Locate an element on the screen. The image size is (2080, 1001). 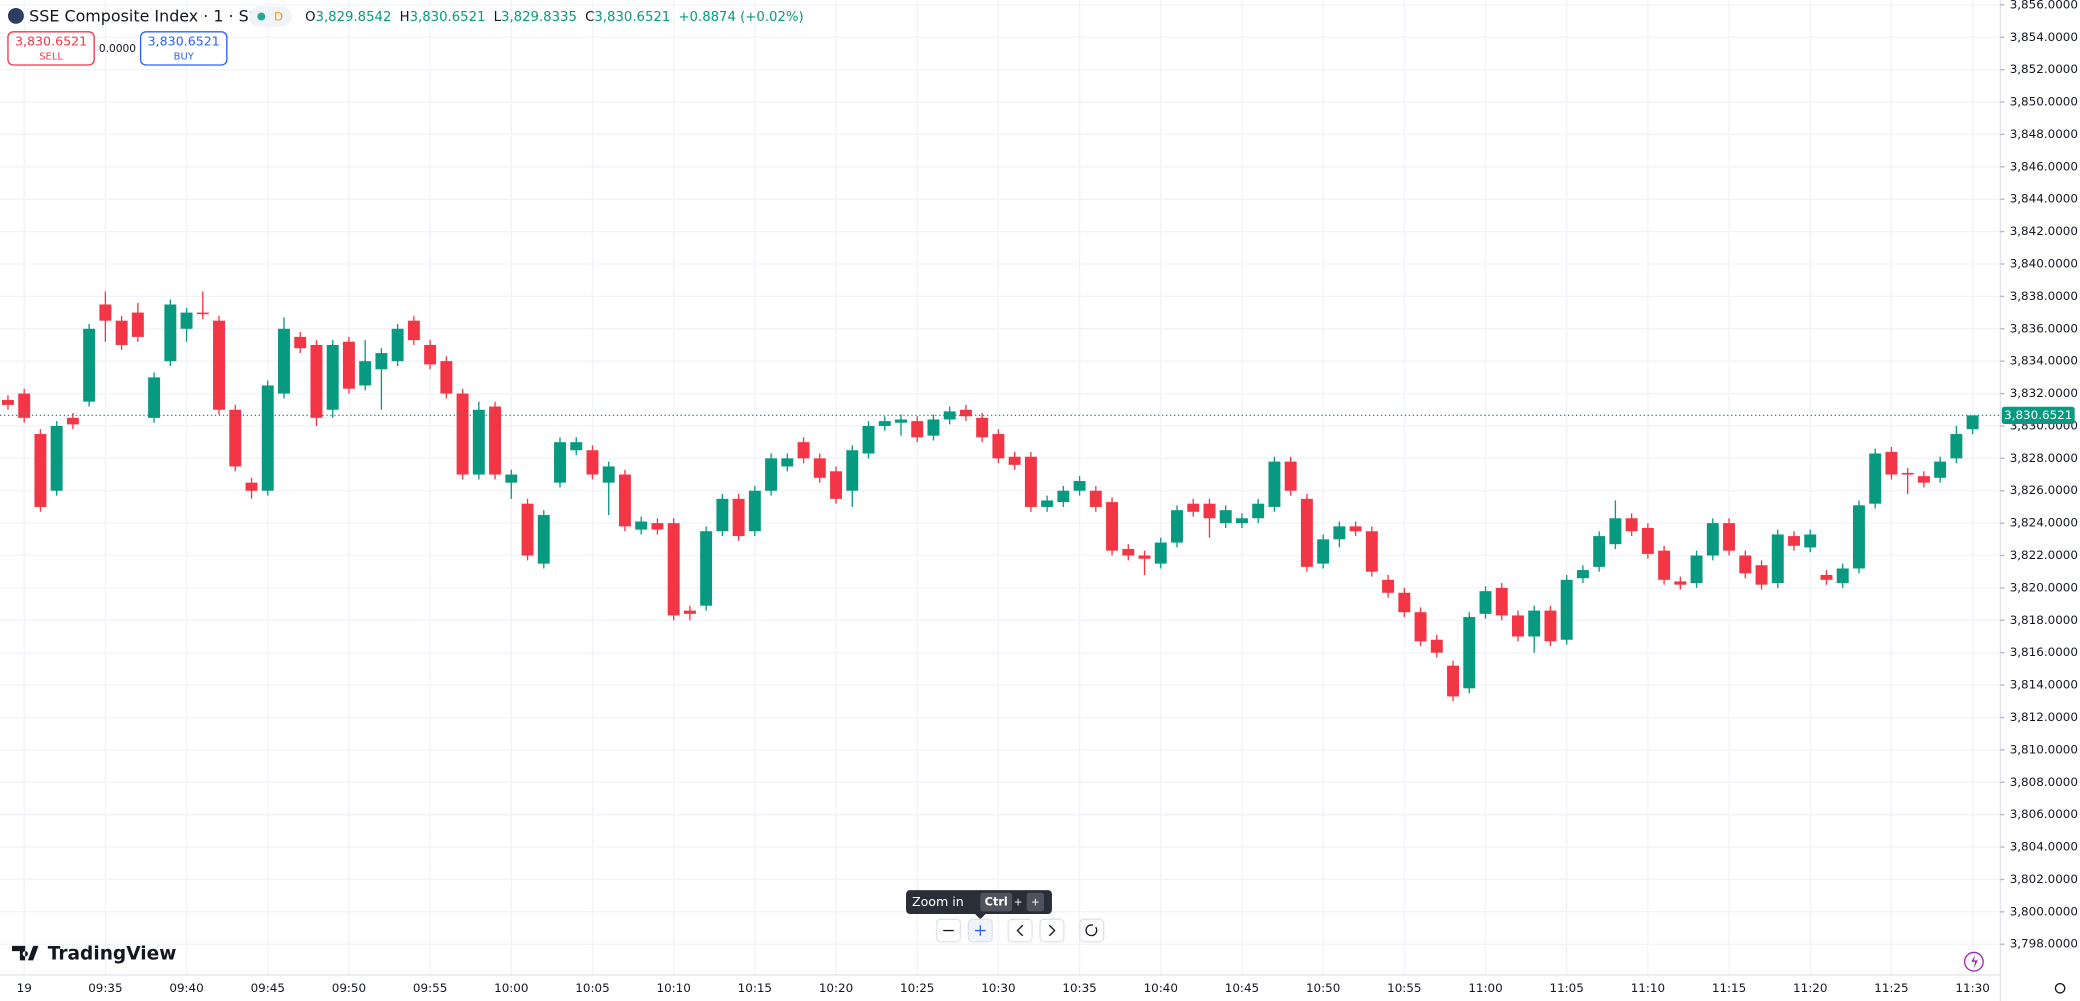
y-tick-label: 3,818.0000 is located at coordinates (2044, 620).